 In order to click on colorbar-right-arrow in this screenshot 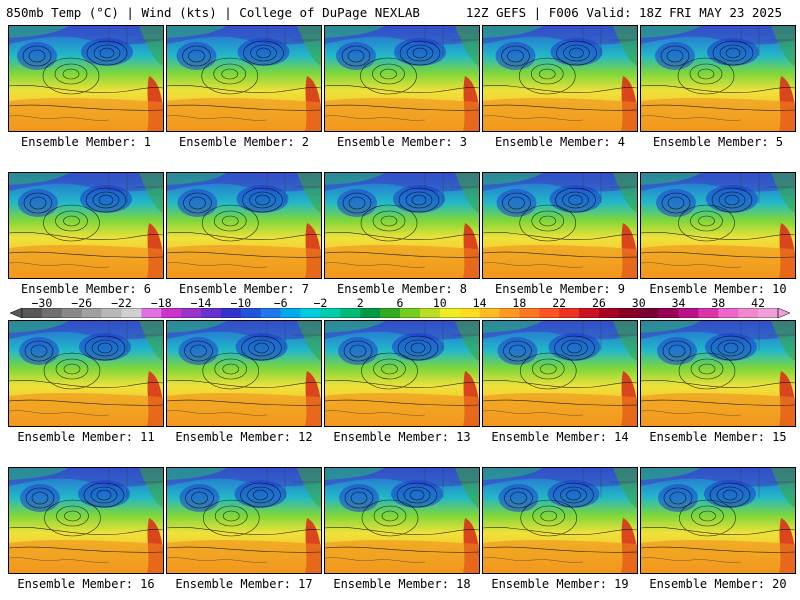, I will do `click(783, 313)`.